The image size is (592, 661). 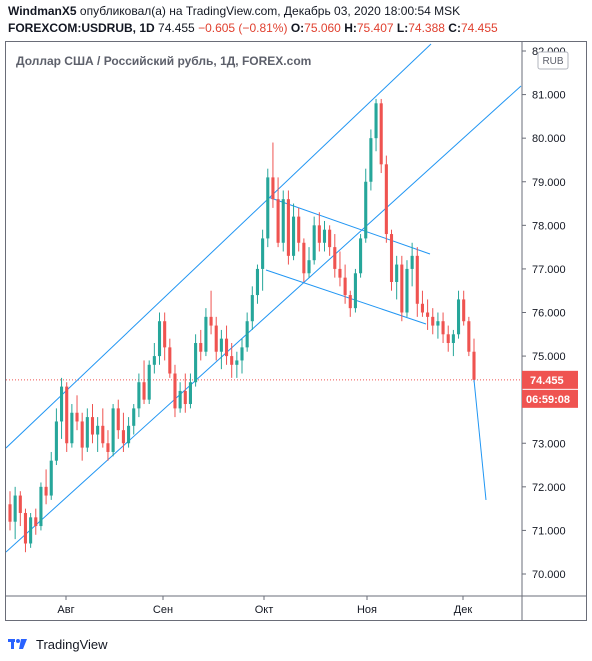 What do you see at coordinates (549, 226) in the screenshot?
I see `y-tick-label: 78.000` at bounding box center [549, 226].